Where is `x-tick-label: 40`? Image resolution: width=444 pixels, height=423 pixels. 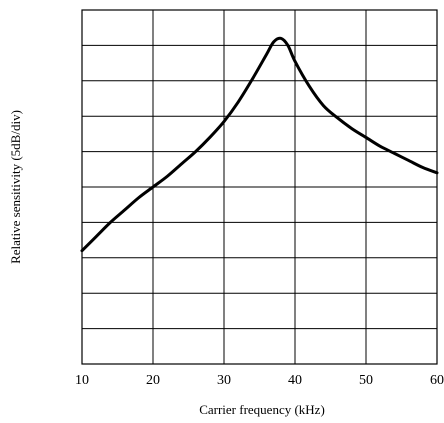 x-tick-label: 40 is located at coordinates (295, 380).